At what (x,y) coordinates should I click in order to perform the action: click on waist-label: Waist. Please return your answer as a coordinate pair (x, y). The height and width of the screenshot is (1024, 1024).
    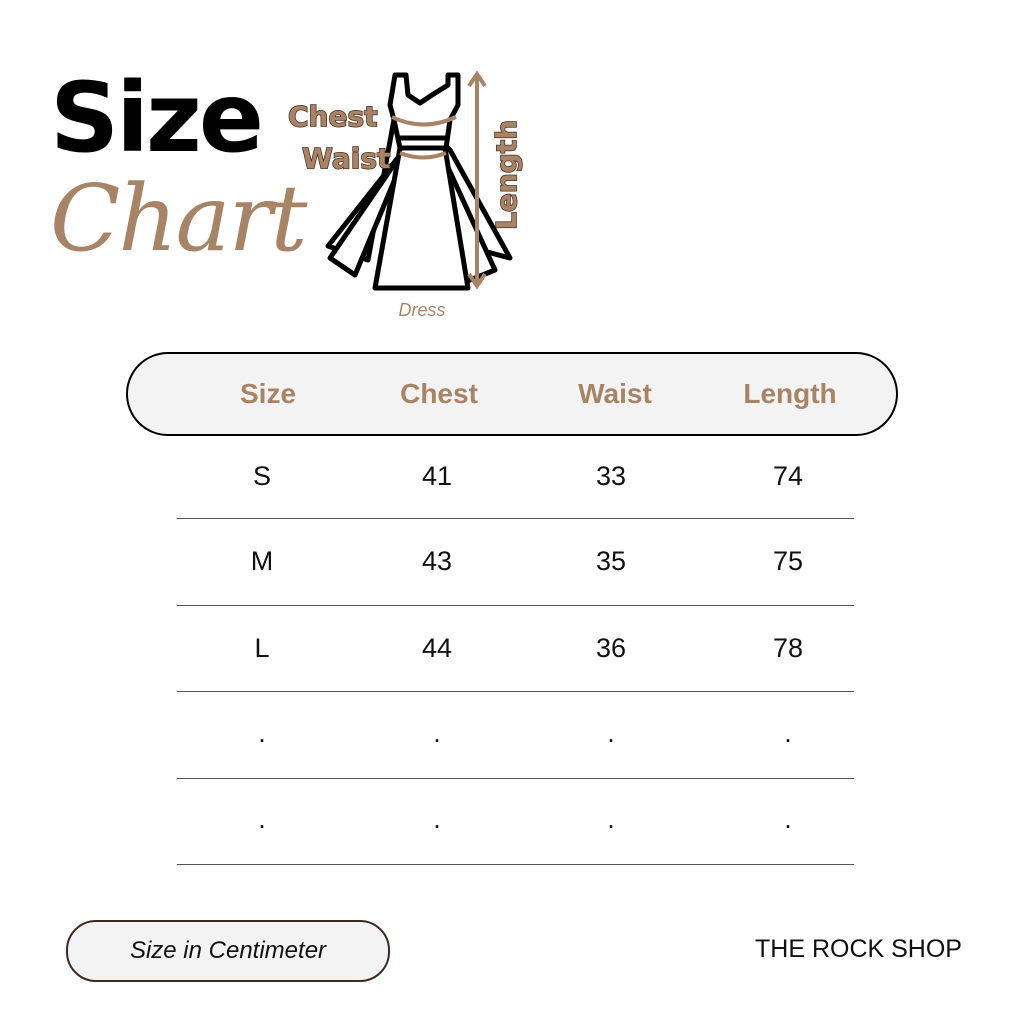
    Looking at the image, I should click on (346, 158).